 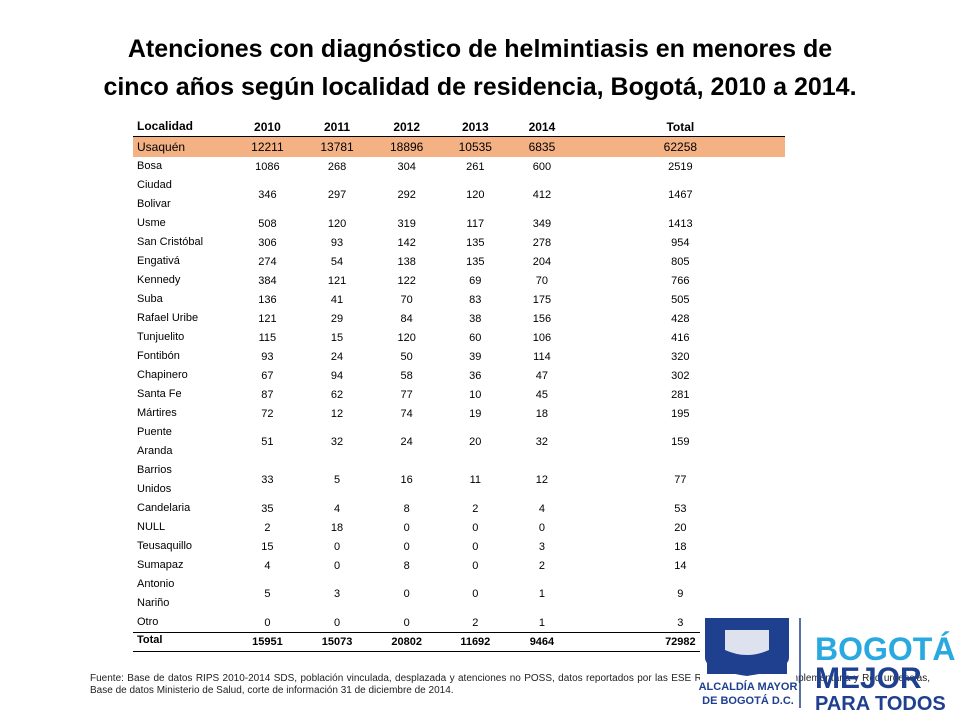 I want to click on table-row: Teusaquillo 15 0 0 0 3 18, so click(x=459, y=546).